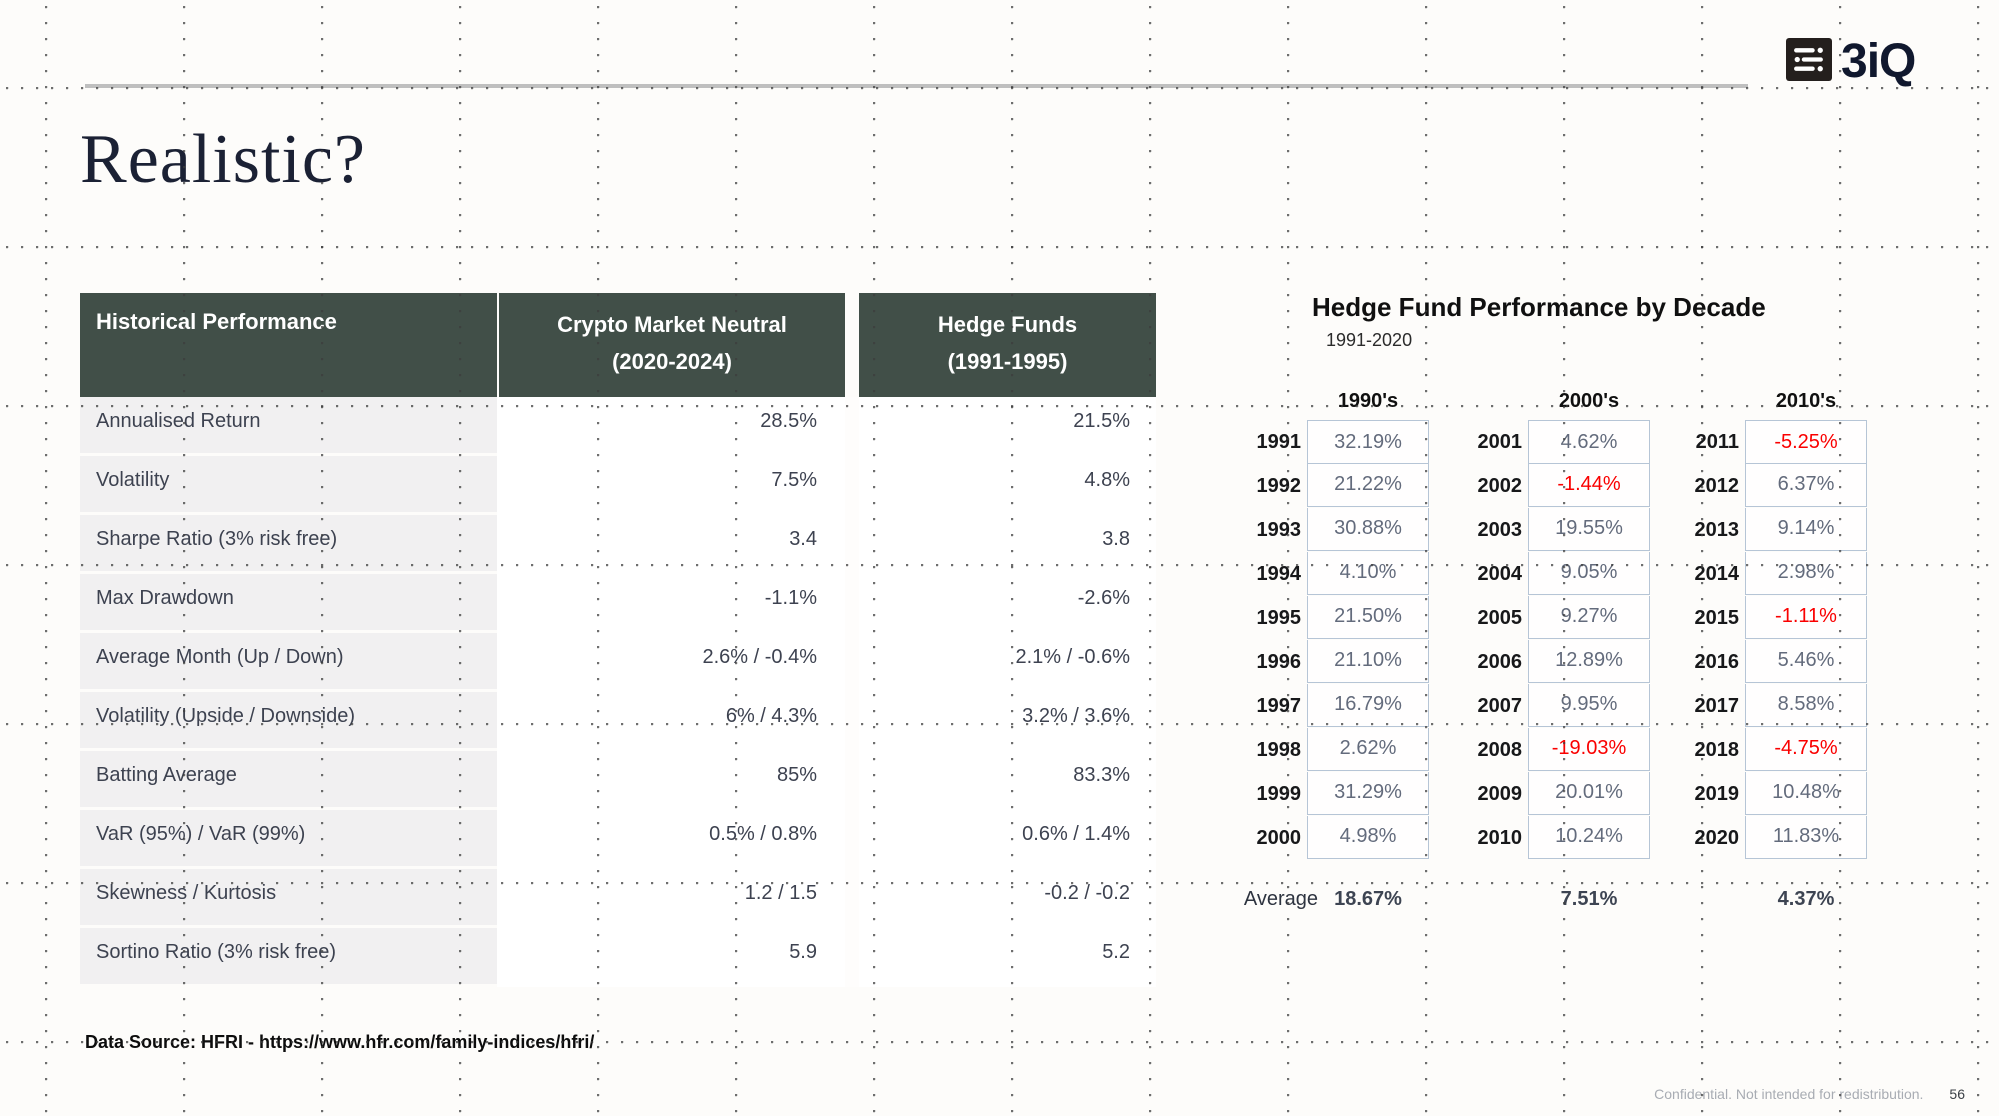 The image size is (1999, 1116). I want to click on year-label: 2019, so click(1717, 794).